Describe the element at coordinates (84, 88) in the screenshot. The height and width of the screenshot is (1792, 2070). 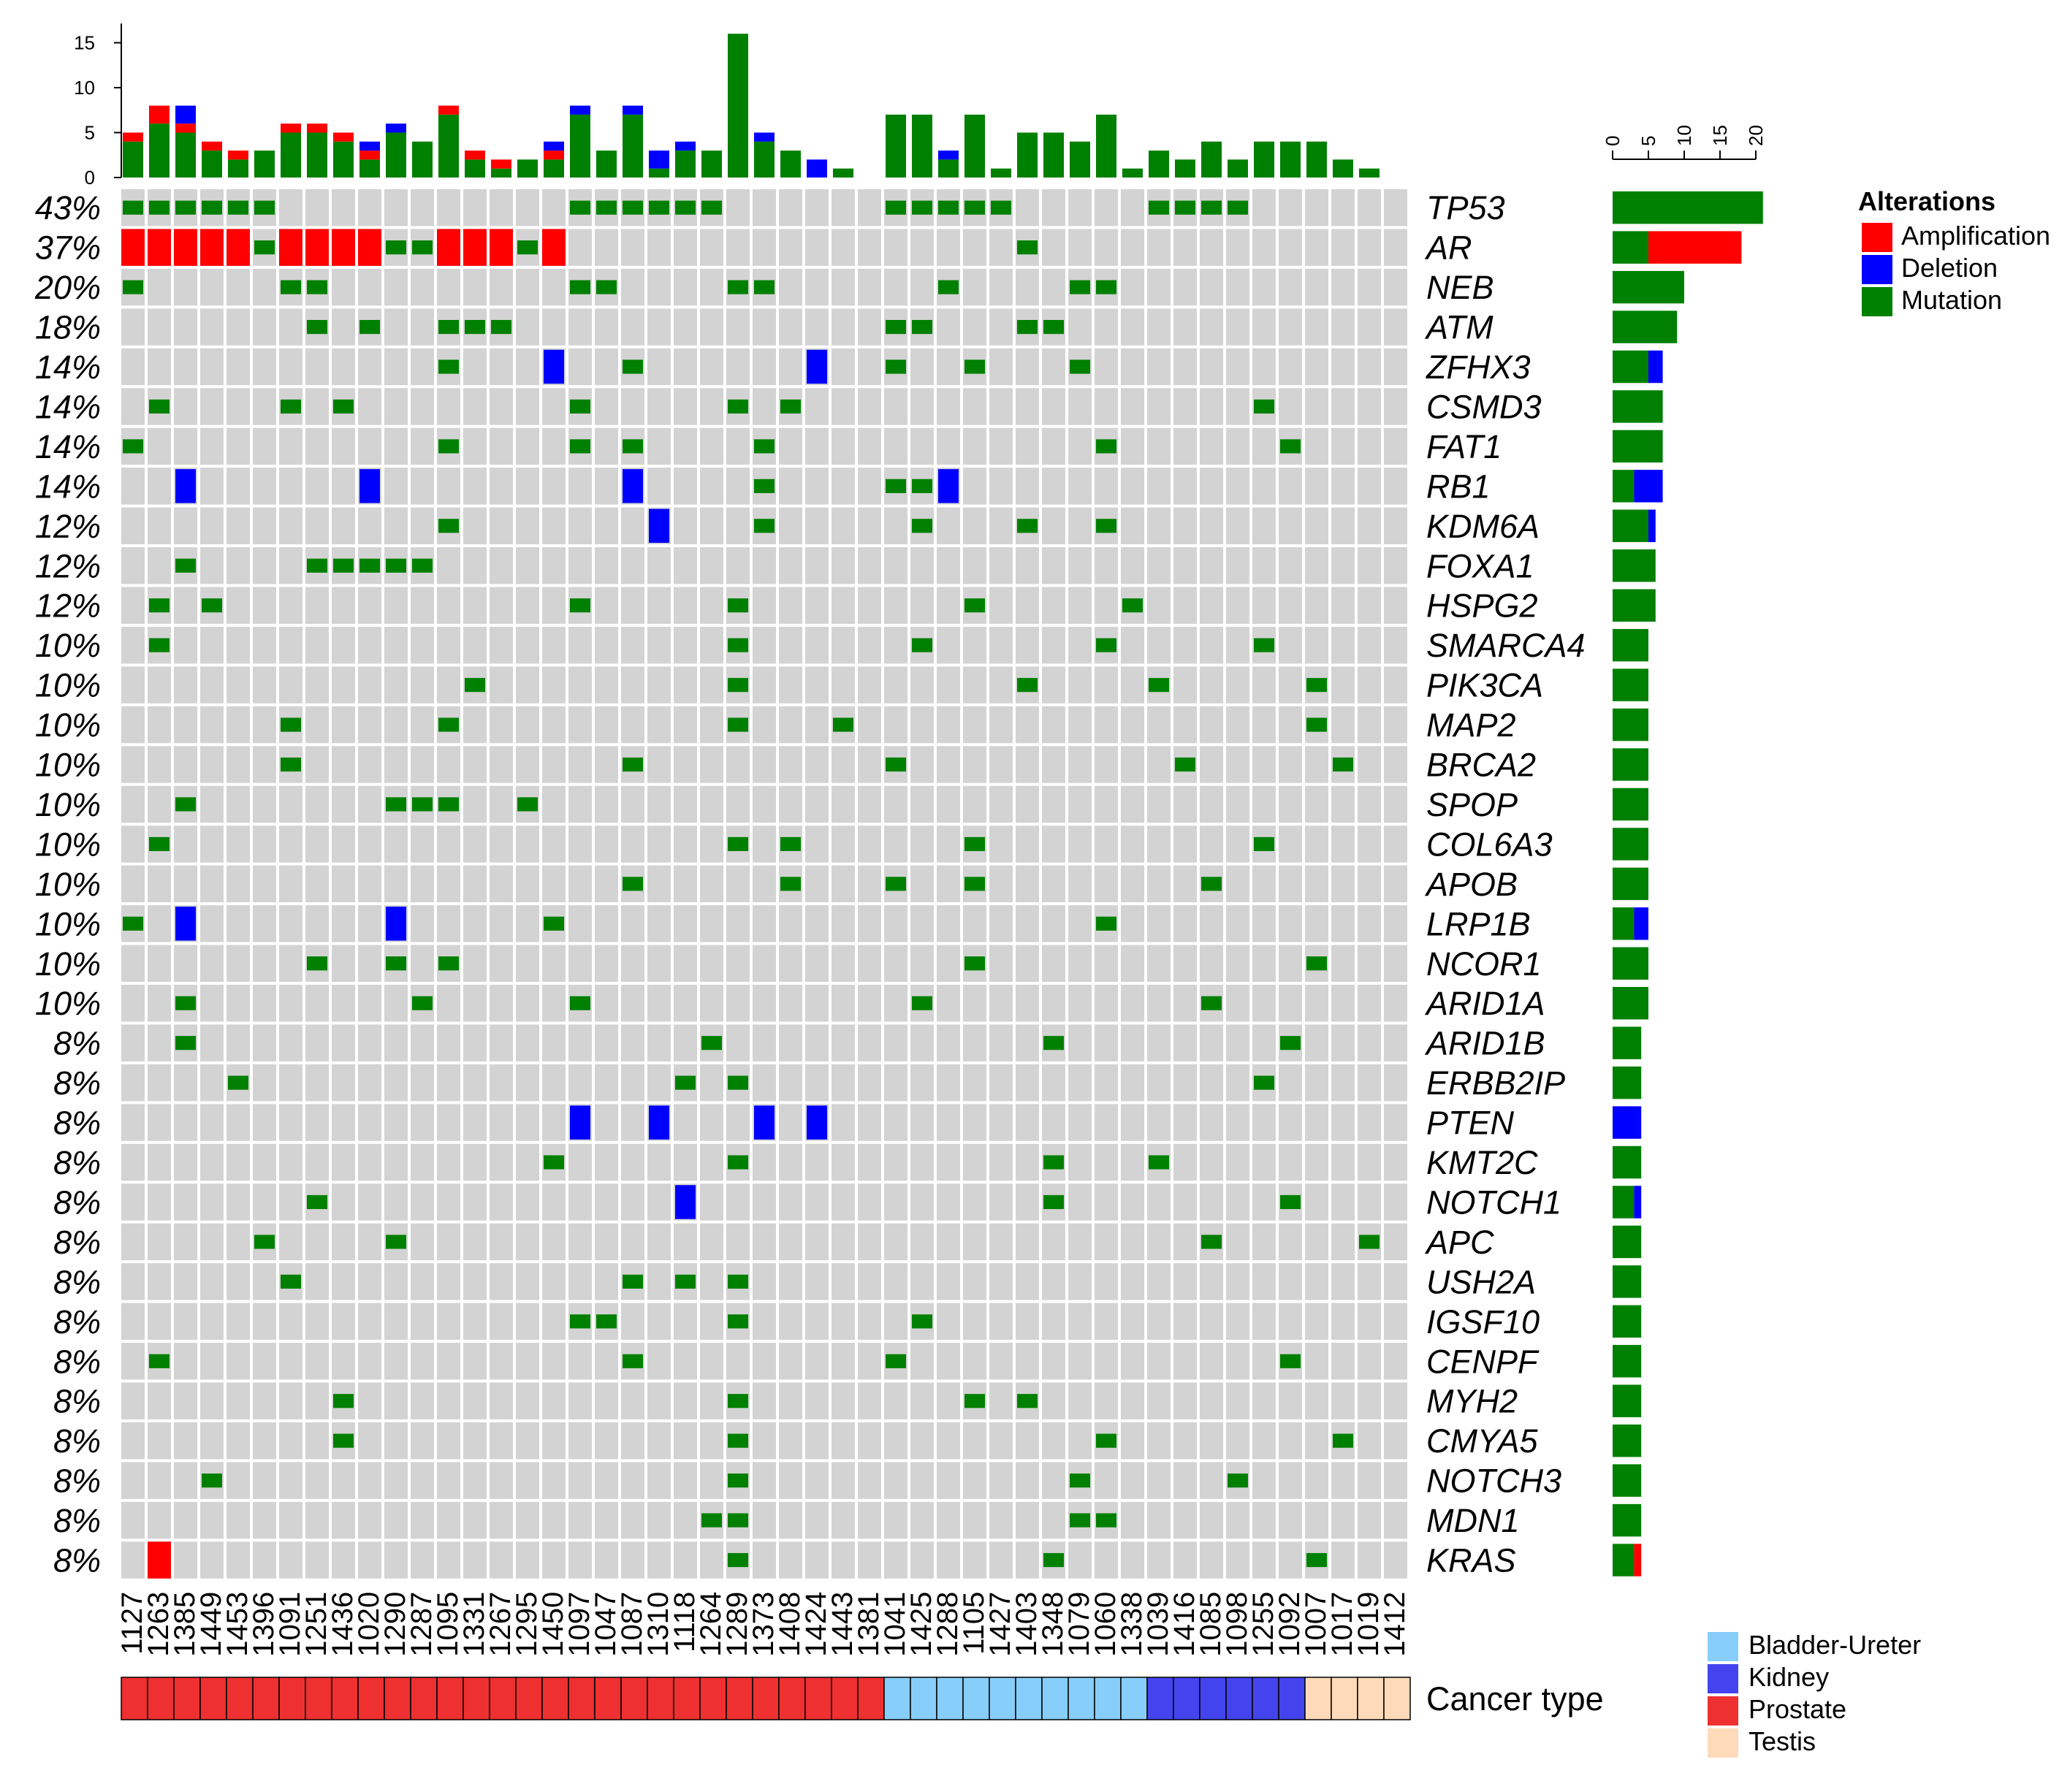
I see `top-bar-tick-label-10: 10` at that location.